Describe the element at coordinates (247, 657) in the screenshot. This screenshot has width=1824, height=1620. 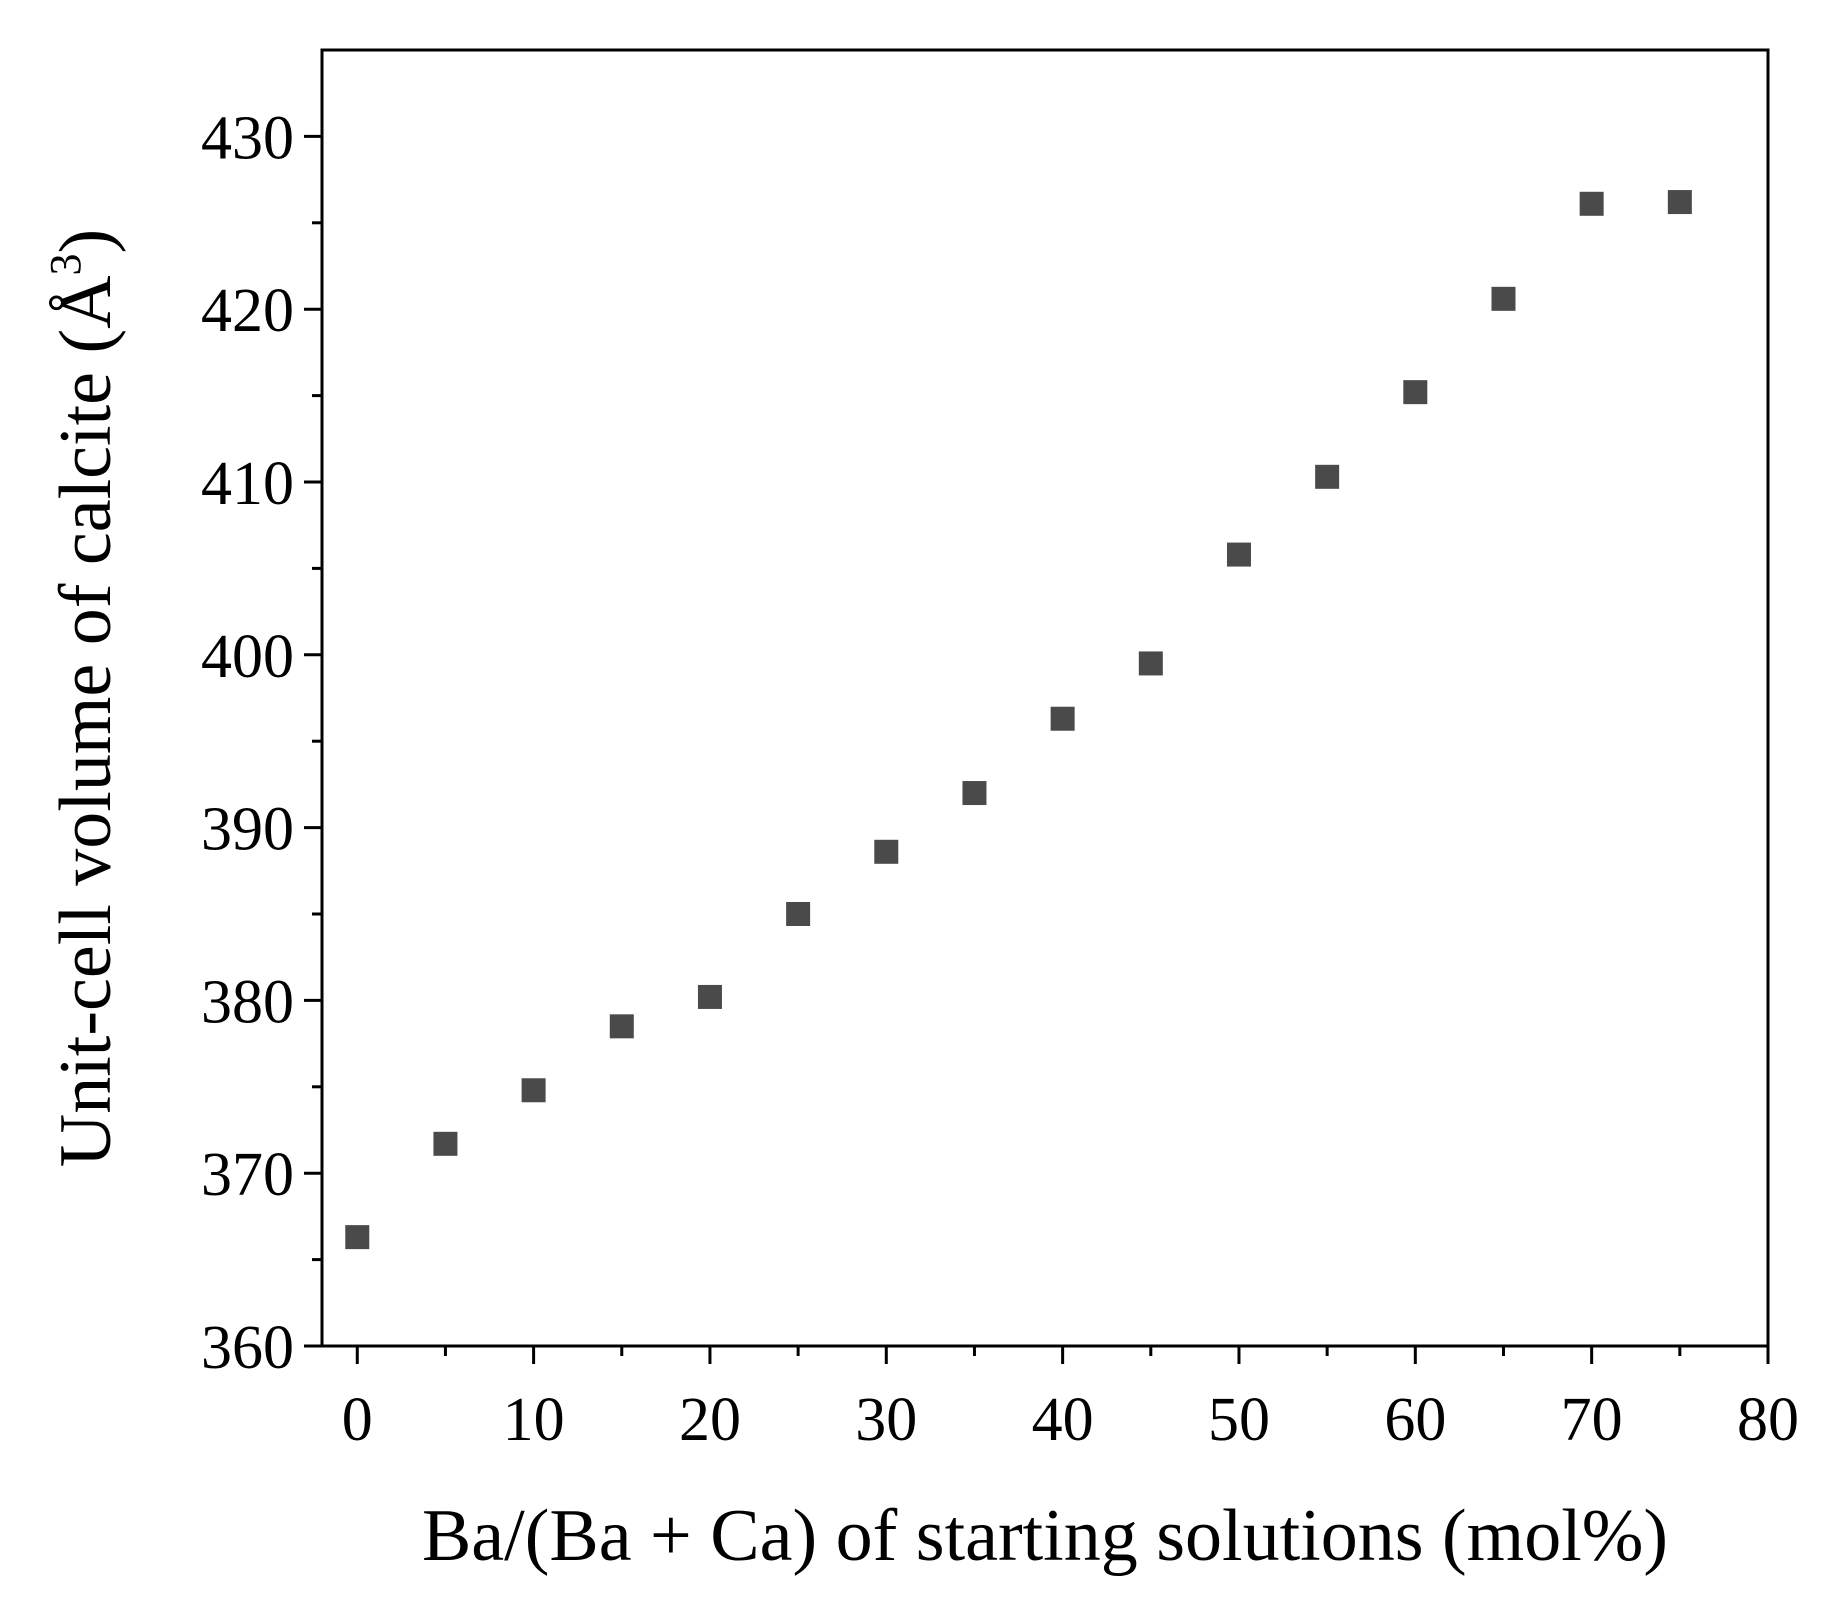
I see `y-tick-label: 400` at that location.